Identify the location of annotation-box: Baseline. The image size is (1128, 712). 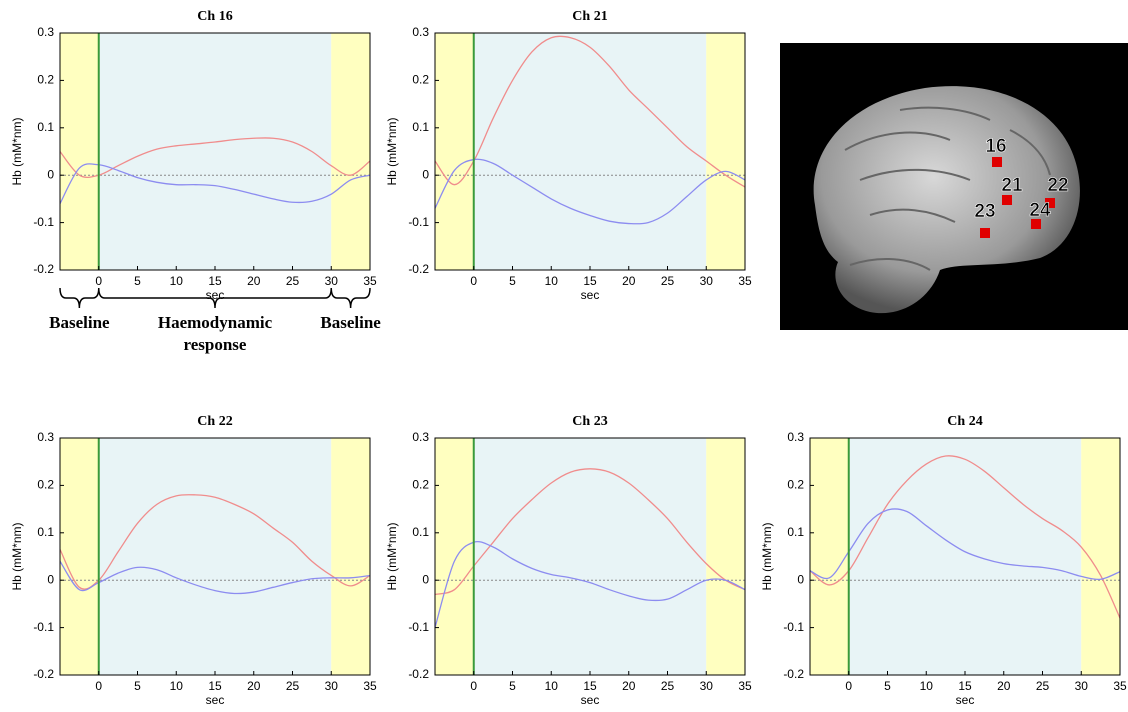
(79, 322).